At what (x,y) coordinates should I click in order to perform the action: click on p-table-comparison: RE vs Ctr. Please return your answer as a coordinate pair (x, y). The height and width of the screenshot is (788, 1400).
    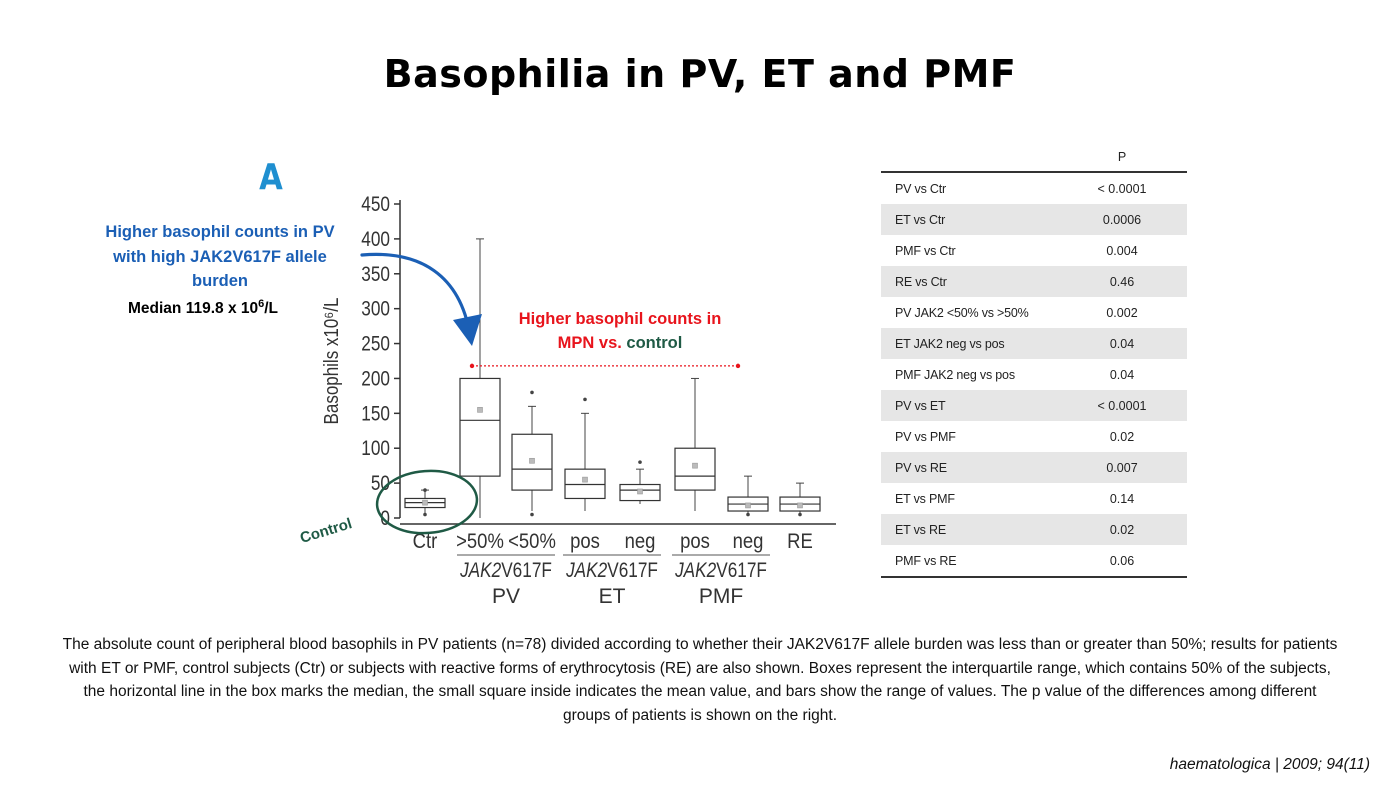
    Looking at the image, I should click on (969, 281).